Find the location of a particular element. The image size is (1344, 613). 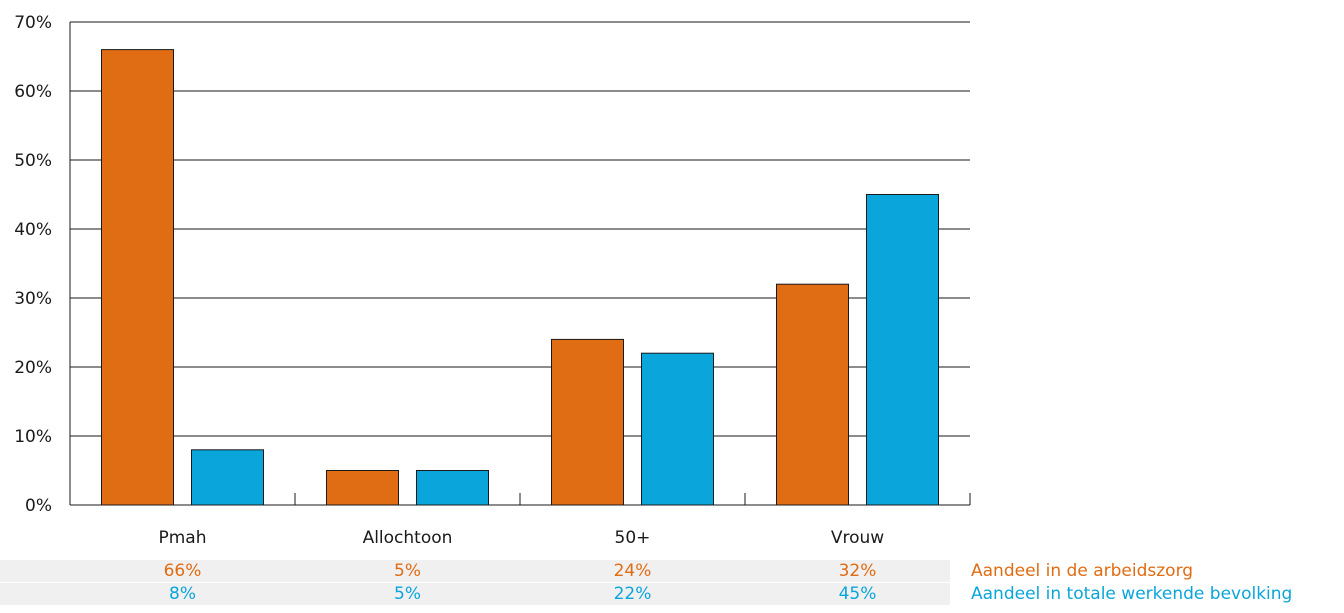

y-tick-label: 70% is located at coordinates (33, 23).